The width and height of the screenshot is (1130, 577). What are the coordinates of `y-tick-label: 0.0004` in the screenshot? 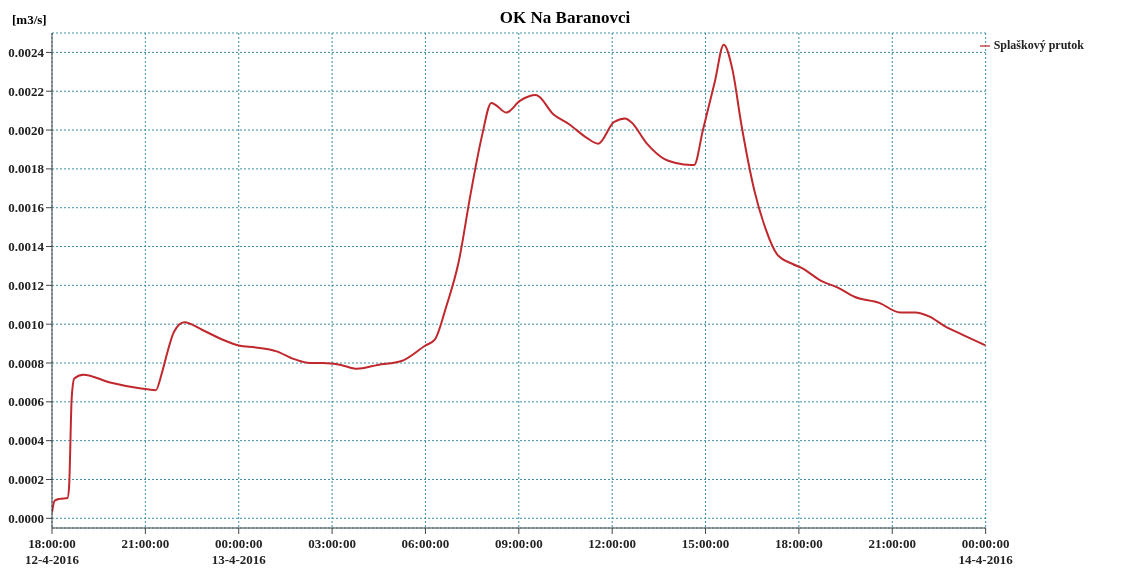 It's located at (26, 441).